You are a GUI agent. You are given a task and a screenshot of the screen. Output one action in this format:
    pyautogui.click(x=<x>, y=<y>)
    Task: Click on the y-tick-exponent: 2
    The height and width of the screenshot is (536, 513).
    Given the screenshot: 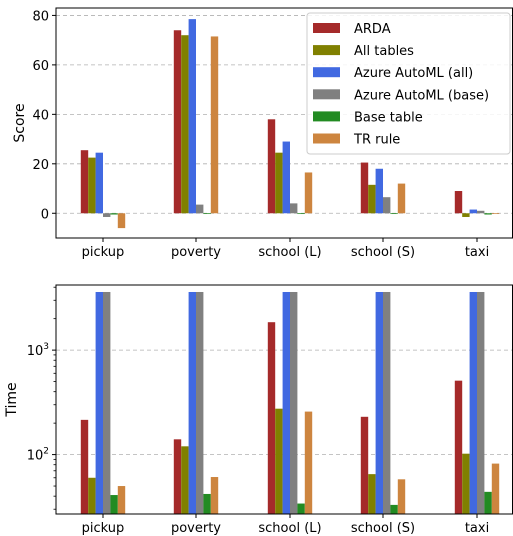 What is the action you would take?
    pyautogui.click(x=46, y=452)
    